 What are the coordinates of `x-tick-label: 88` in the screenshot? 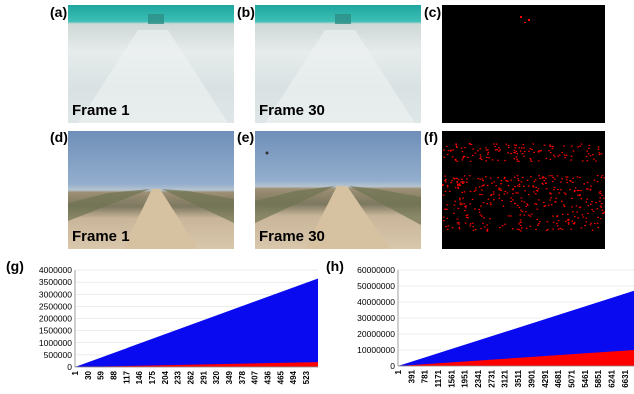 It's located at (114, 374).